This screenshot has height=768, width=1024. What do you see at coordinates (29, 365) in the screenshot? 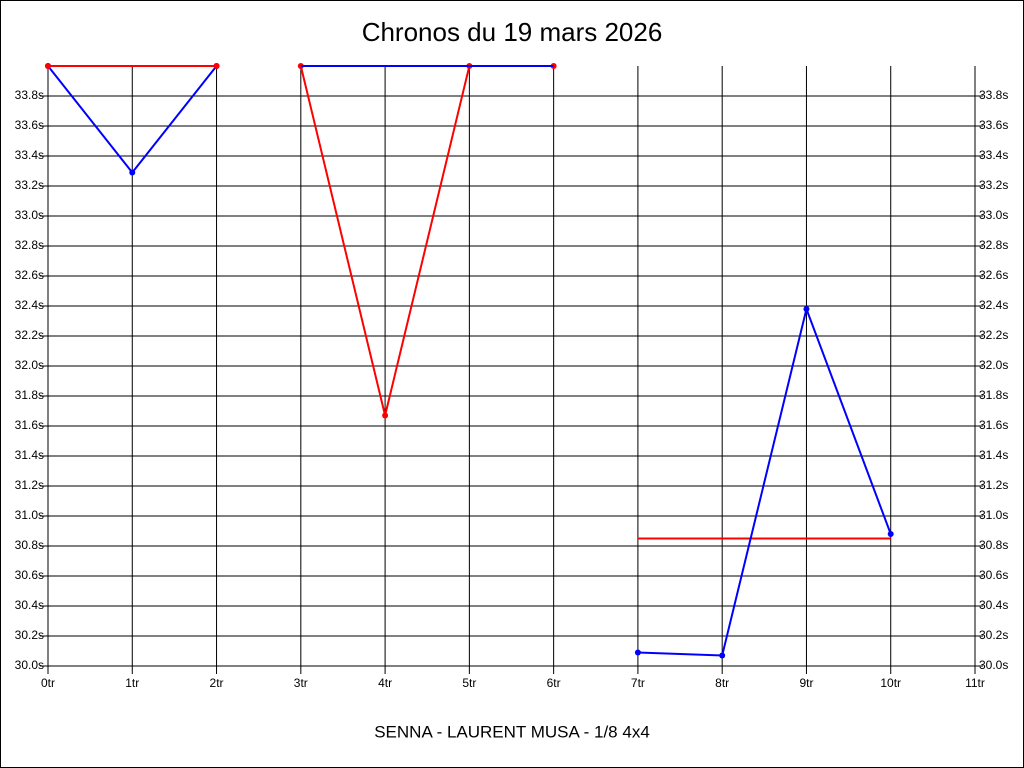
I see `y-tick-label: 32.0s` at bounding box center [29, 365].